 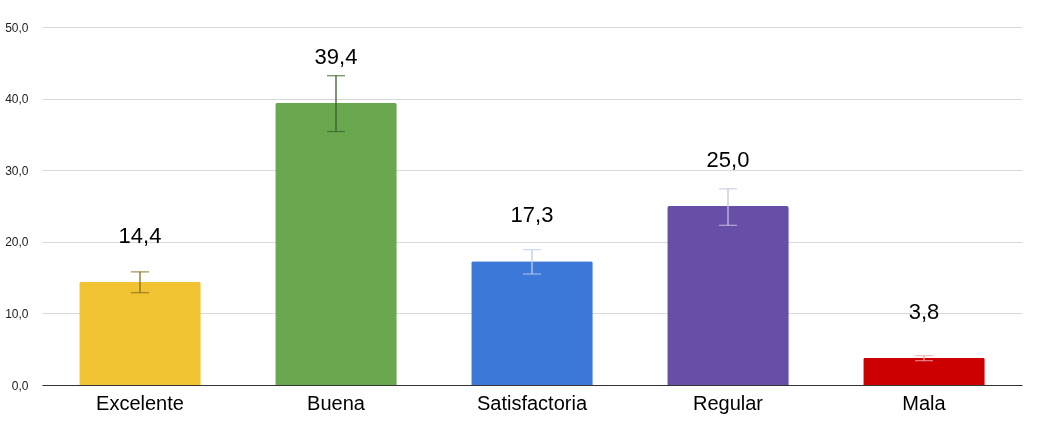 I want to click on x-tick-label: Mala, so click(x=924, y=402).